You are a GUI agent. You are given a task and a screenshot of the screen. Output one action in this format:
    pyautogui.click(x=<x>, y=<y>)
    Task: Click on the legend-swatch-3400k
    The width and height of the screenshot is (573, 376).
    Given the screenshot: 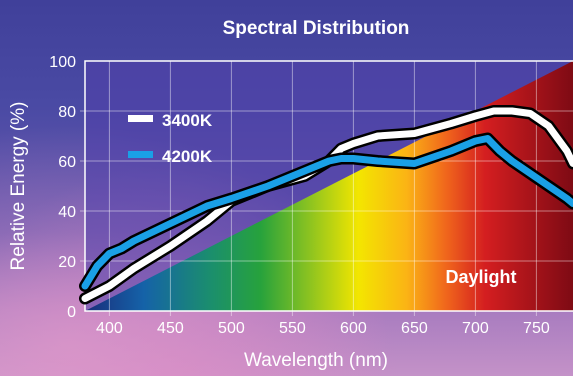 What is the action you would take?
    pyautogui.click(x=140, y=118)
    